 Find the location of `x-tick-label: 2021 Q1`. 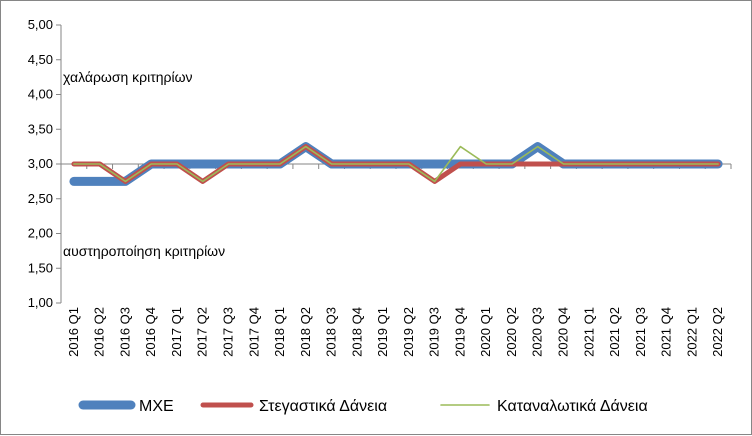

x-tick-label: 2021 Q1 is located at coordinates (588, 332).